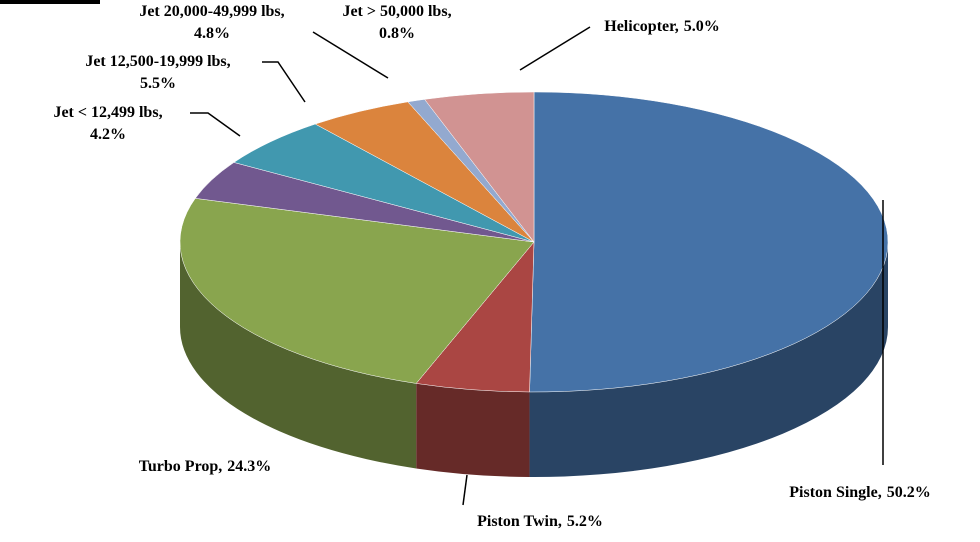 The height and width of the screenshot is (542, 980). What do you see at coordinates (108, 134) in the screenshot?
I see `value-label: 4.2%` at bounding box center [108, 134].